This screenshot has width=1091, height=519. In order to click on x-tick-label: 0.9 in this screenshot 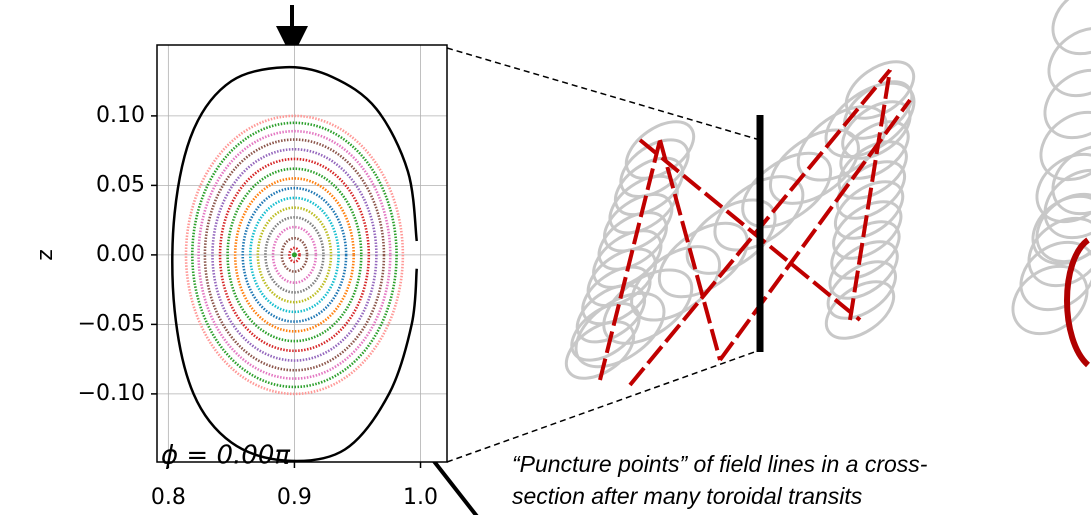, I will do `click(294, 497)`.